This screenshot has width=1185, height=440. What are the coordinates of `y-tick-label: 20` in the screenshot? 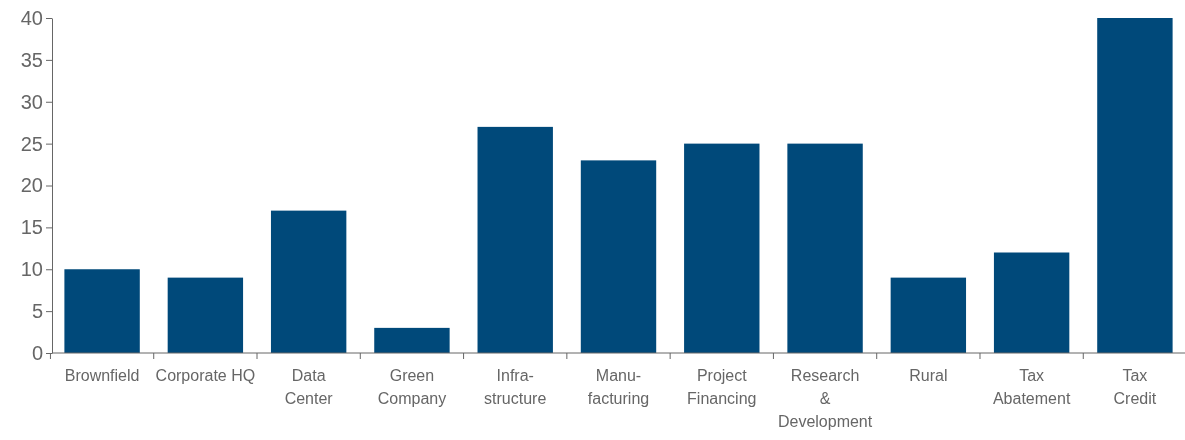 It's located at (31, 185).